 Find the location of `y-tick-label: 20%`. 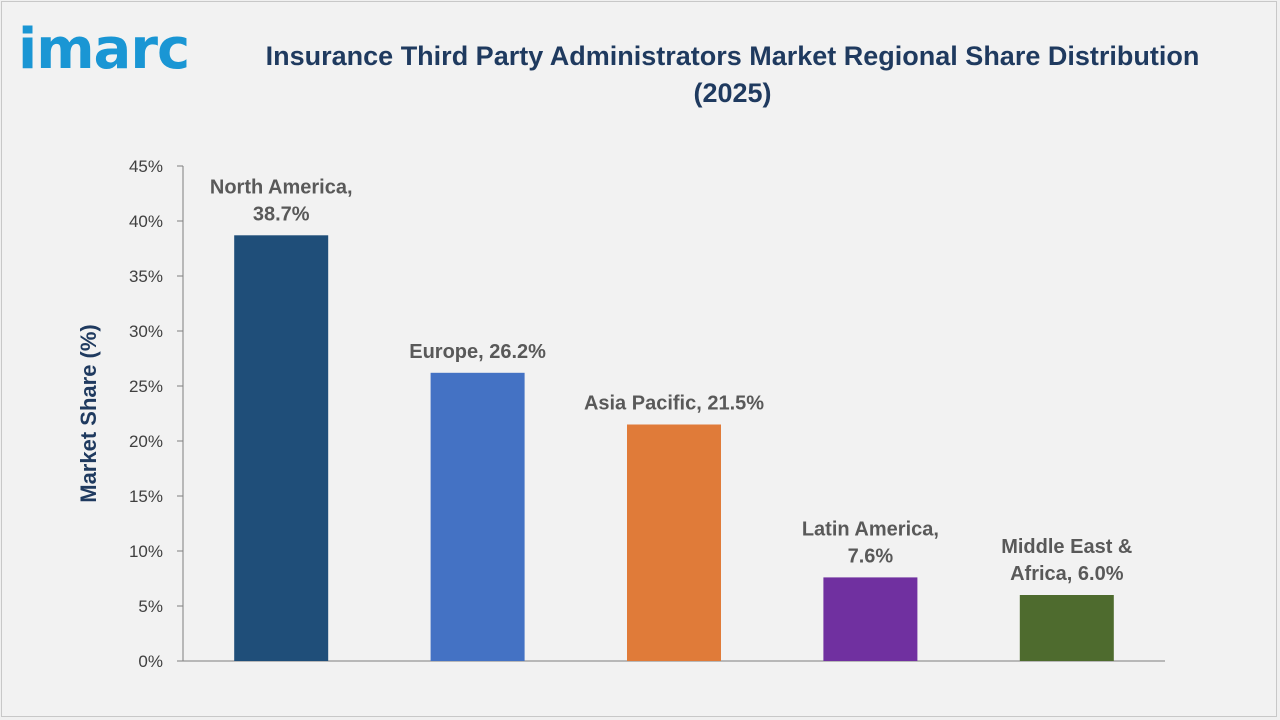

y-tick-label: 20% is located at coordinates (146, 441).